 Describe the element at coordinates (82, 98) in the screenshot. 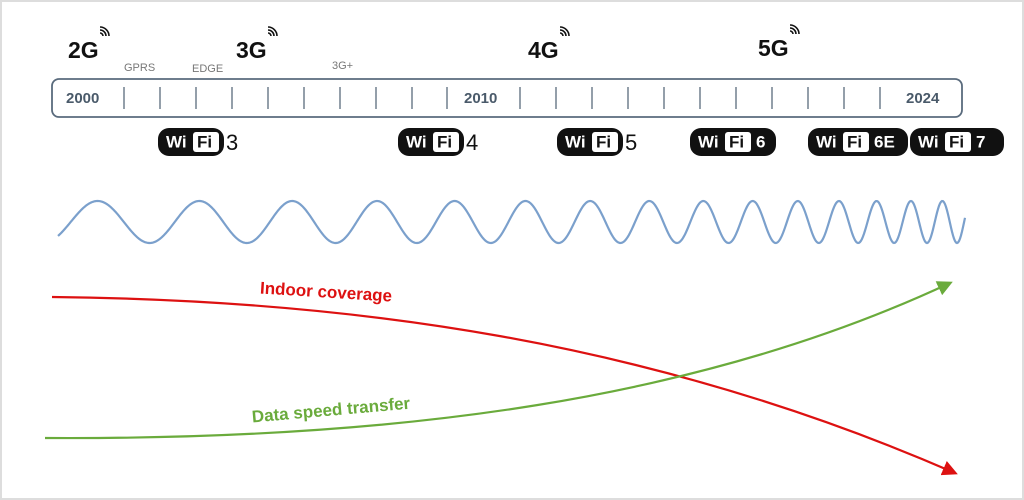

I see `year: 2000` at that location.